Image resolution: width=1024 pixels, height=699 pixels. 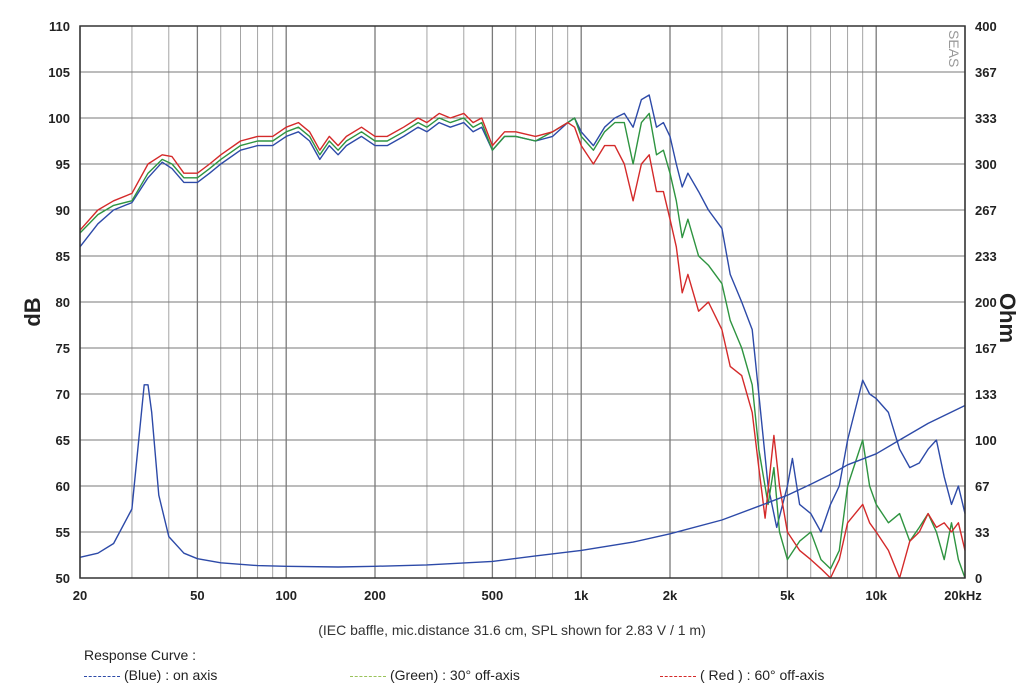 What do you see at coordinates (963, 595) in the screenshot?
I see `x-tick-label: 20kHz` at bounding box center [963, 595].